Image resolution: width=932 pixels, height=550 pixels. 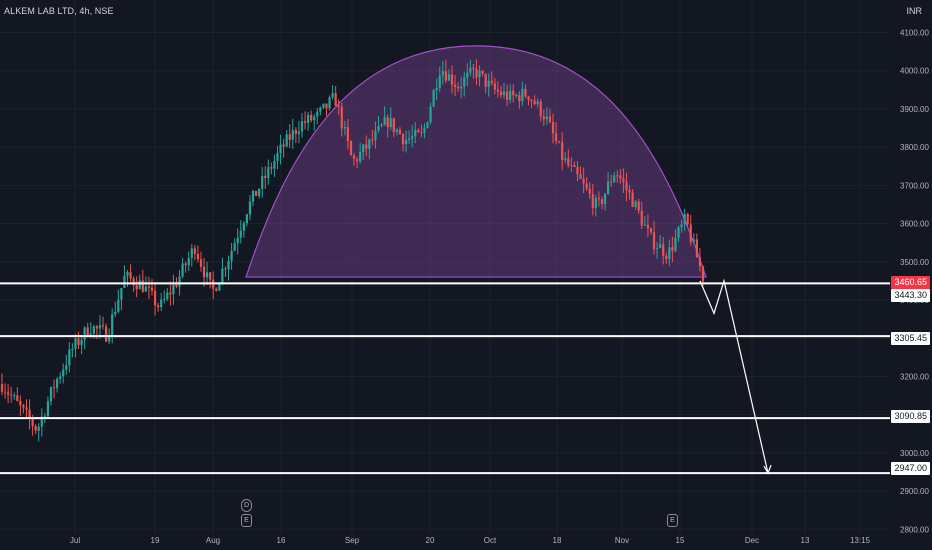 I want to click on dividend-event-icon: D, so click(x=246, y=505).